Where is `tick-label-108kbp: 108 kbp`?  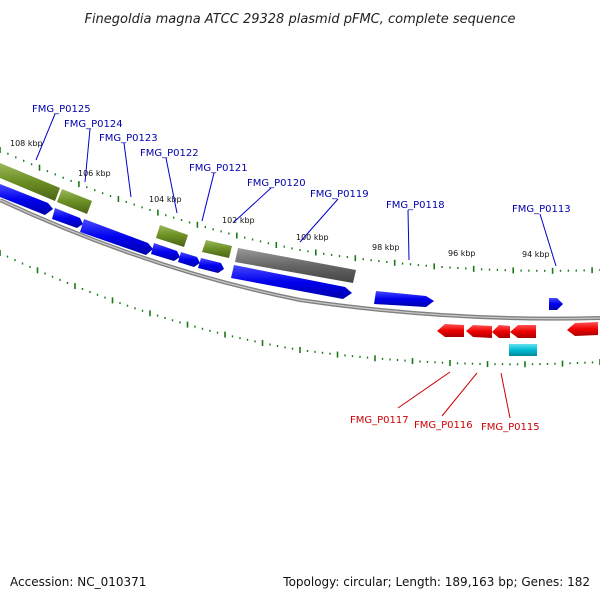
tick-label-108kbp: 108 kbp is located at coordinates (26, 143).